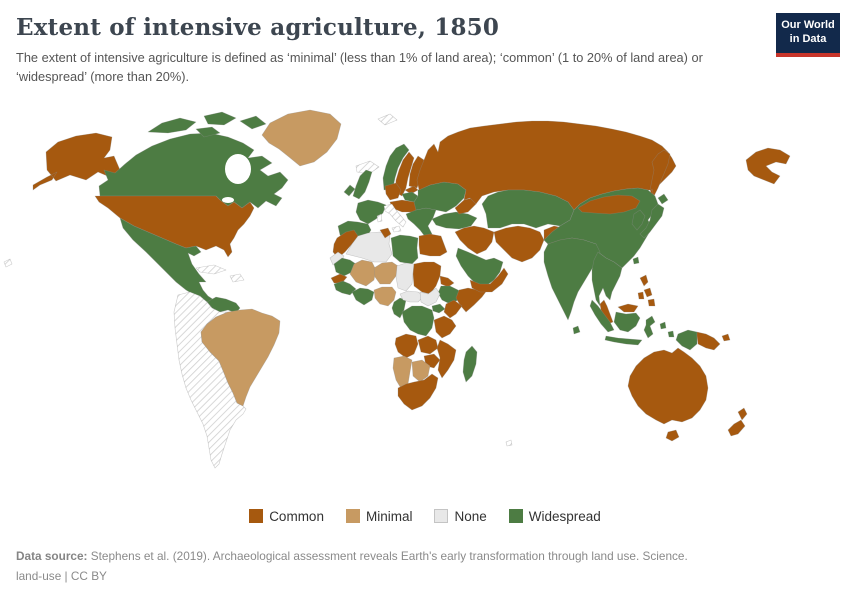 The width and height of the screenshot is (850, 600). I want to click on region-russia, so click(546, 165).